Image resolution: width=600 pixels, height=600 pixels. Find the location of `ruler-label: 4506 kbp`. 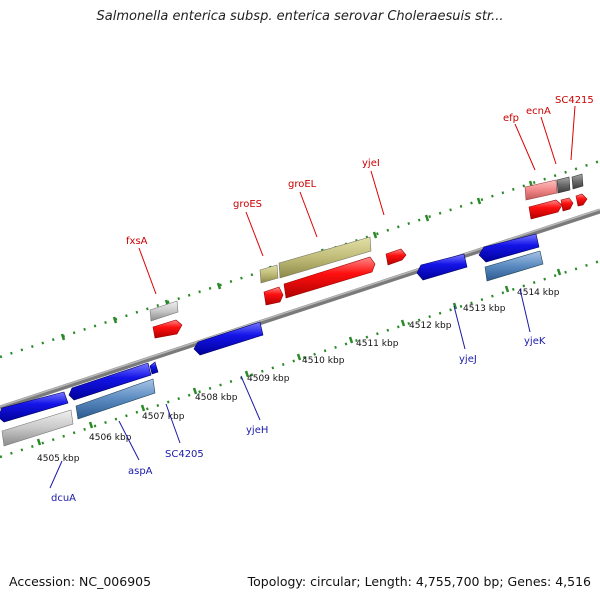

ruler-label: 4506 kbp is located at coordinates (110, 438).